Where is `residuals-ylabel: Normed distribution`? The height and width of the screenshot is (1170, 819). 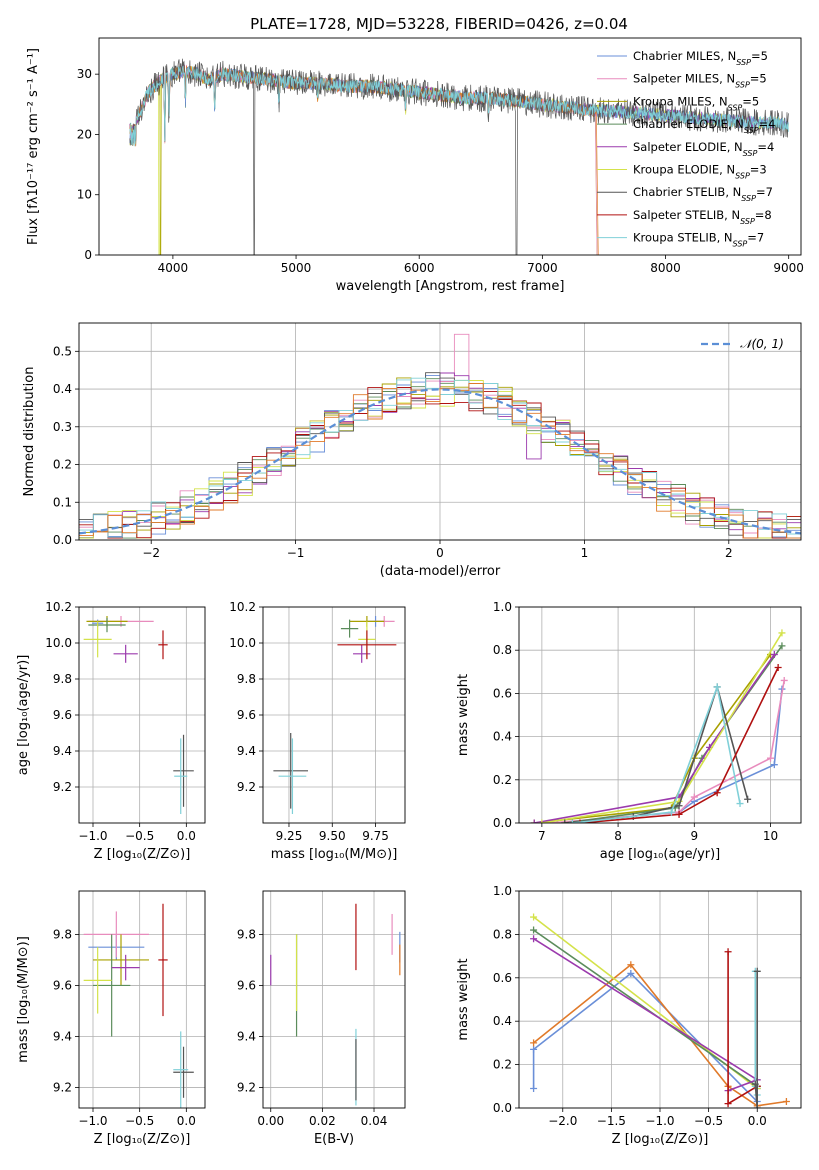 residuals-ylabel: Normed distribution is located at coordinates (29, 432).